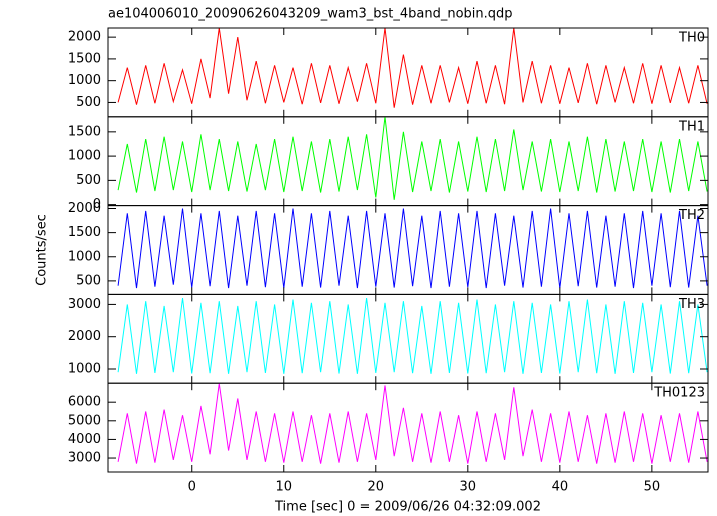 This screenshot has height=516, width=717. What do you see at coordinates (84, 420) in the screenshot?
I see `y-tick-label: 5000` at bounding box center [84, 420].